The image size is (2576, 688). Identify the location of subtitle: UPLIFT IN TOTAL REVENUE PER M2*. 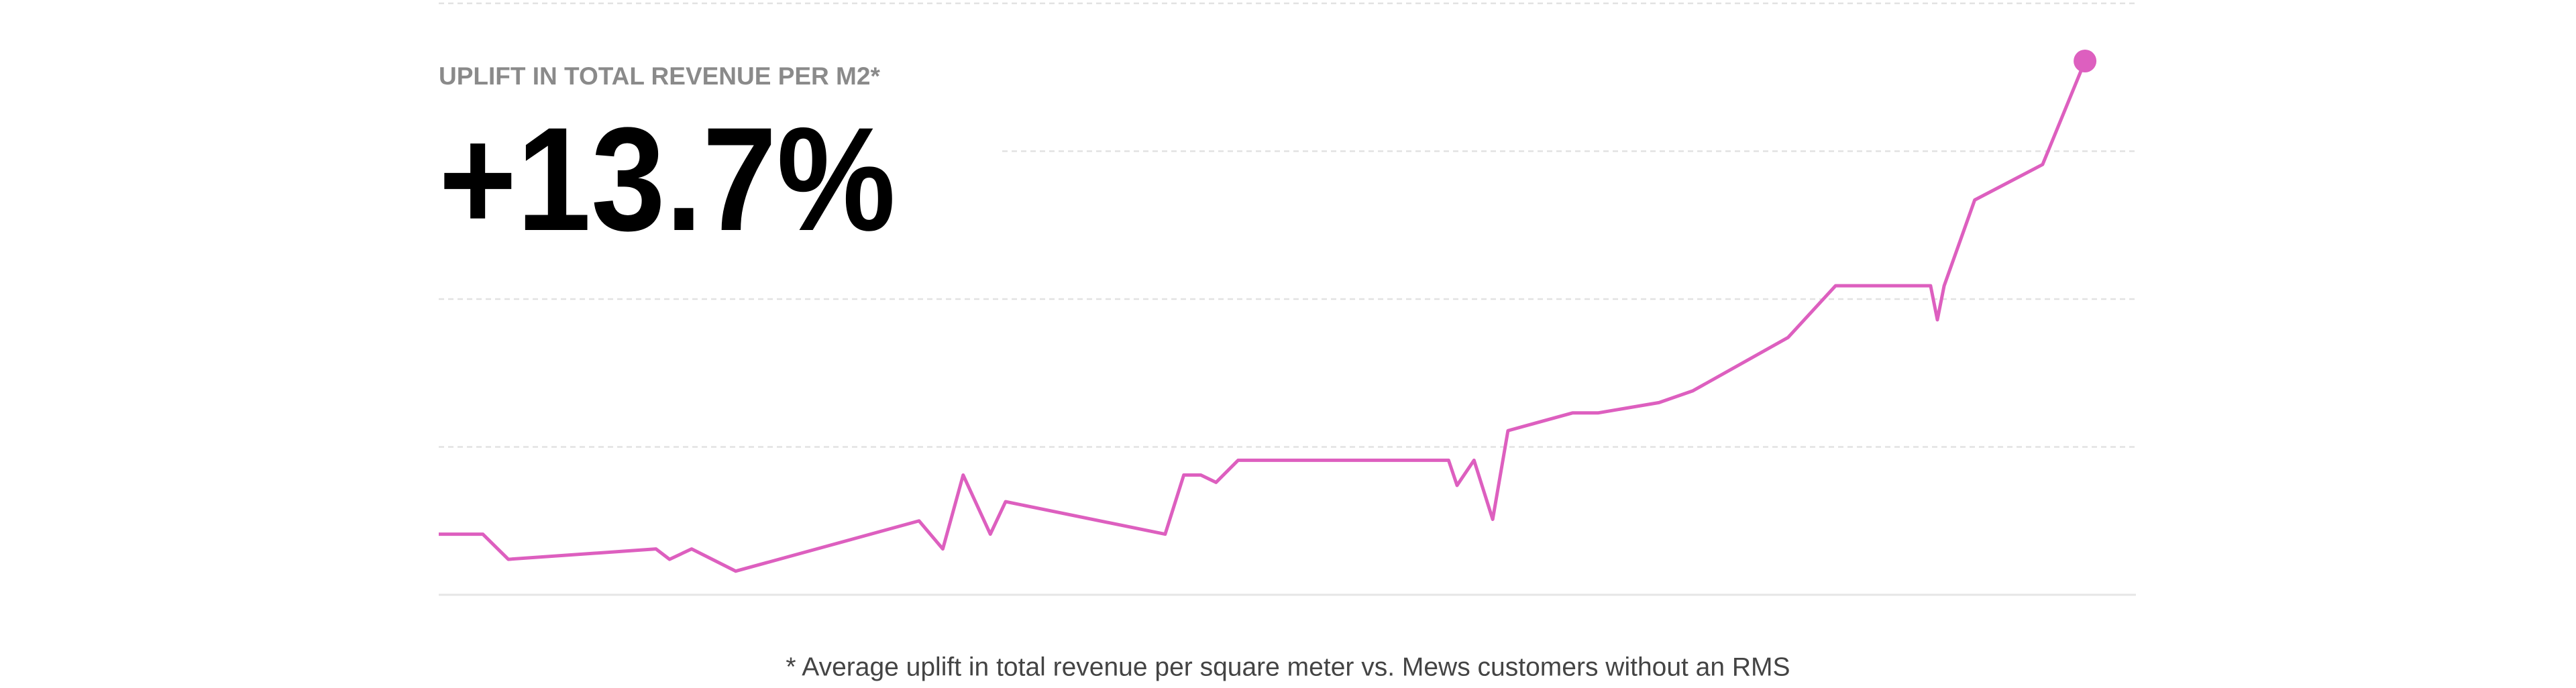
(659, 76).